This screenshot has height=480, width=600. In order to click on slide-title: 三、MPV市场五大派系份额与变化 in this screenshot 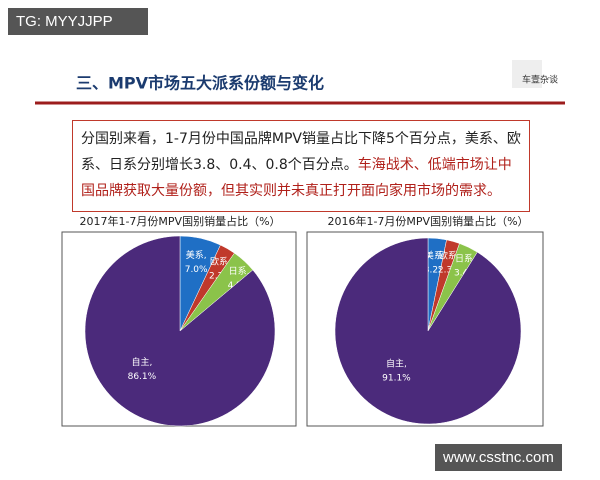, I will do `click(200, 83)`.